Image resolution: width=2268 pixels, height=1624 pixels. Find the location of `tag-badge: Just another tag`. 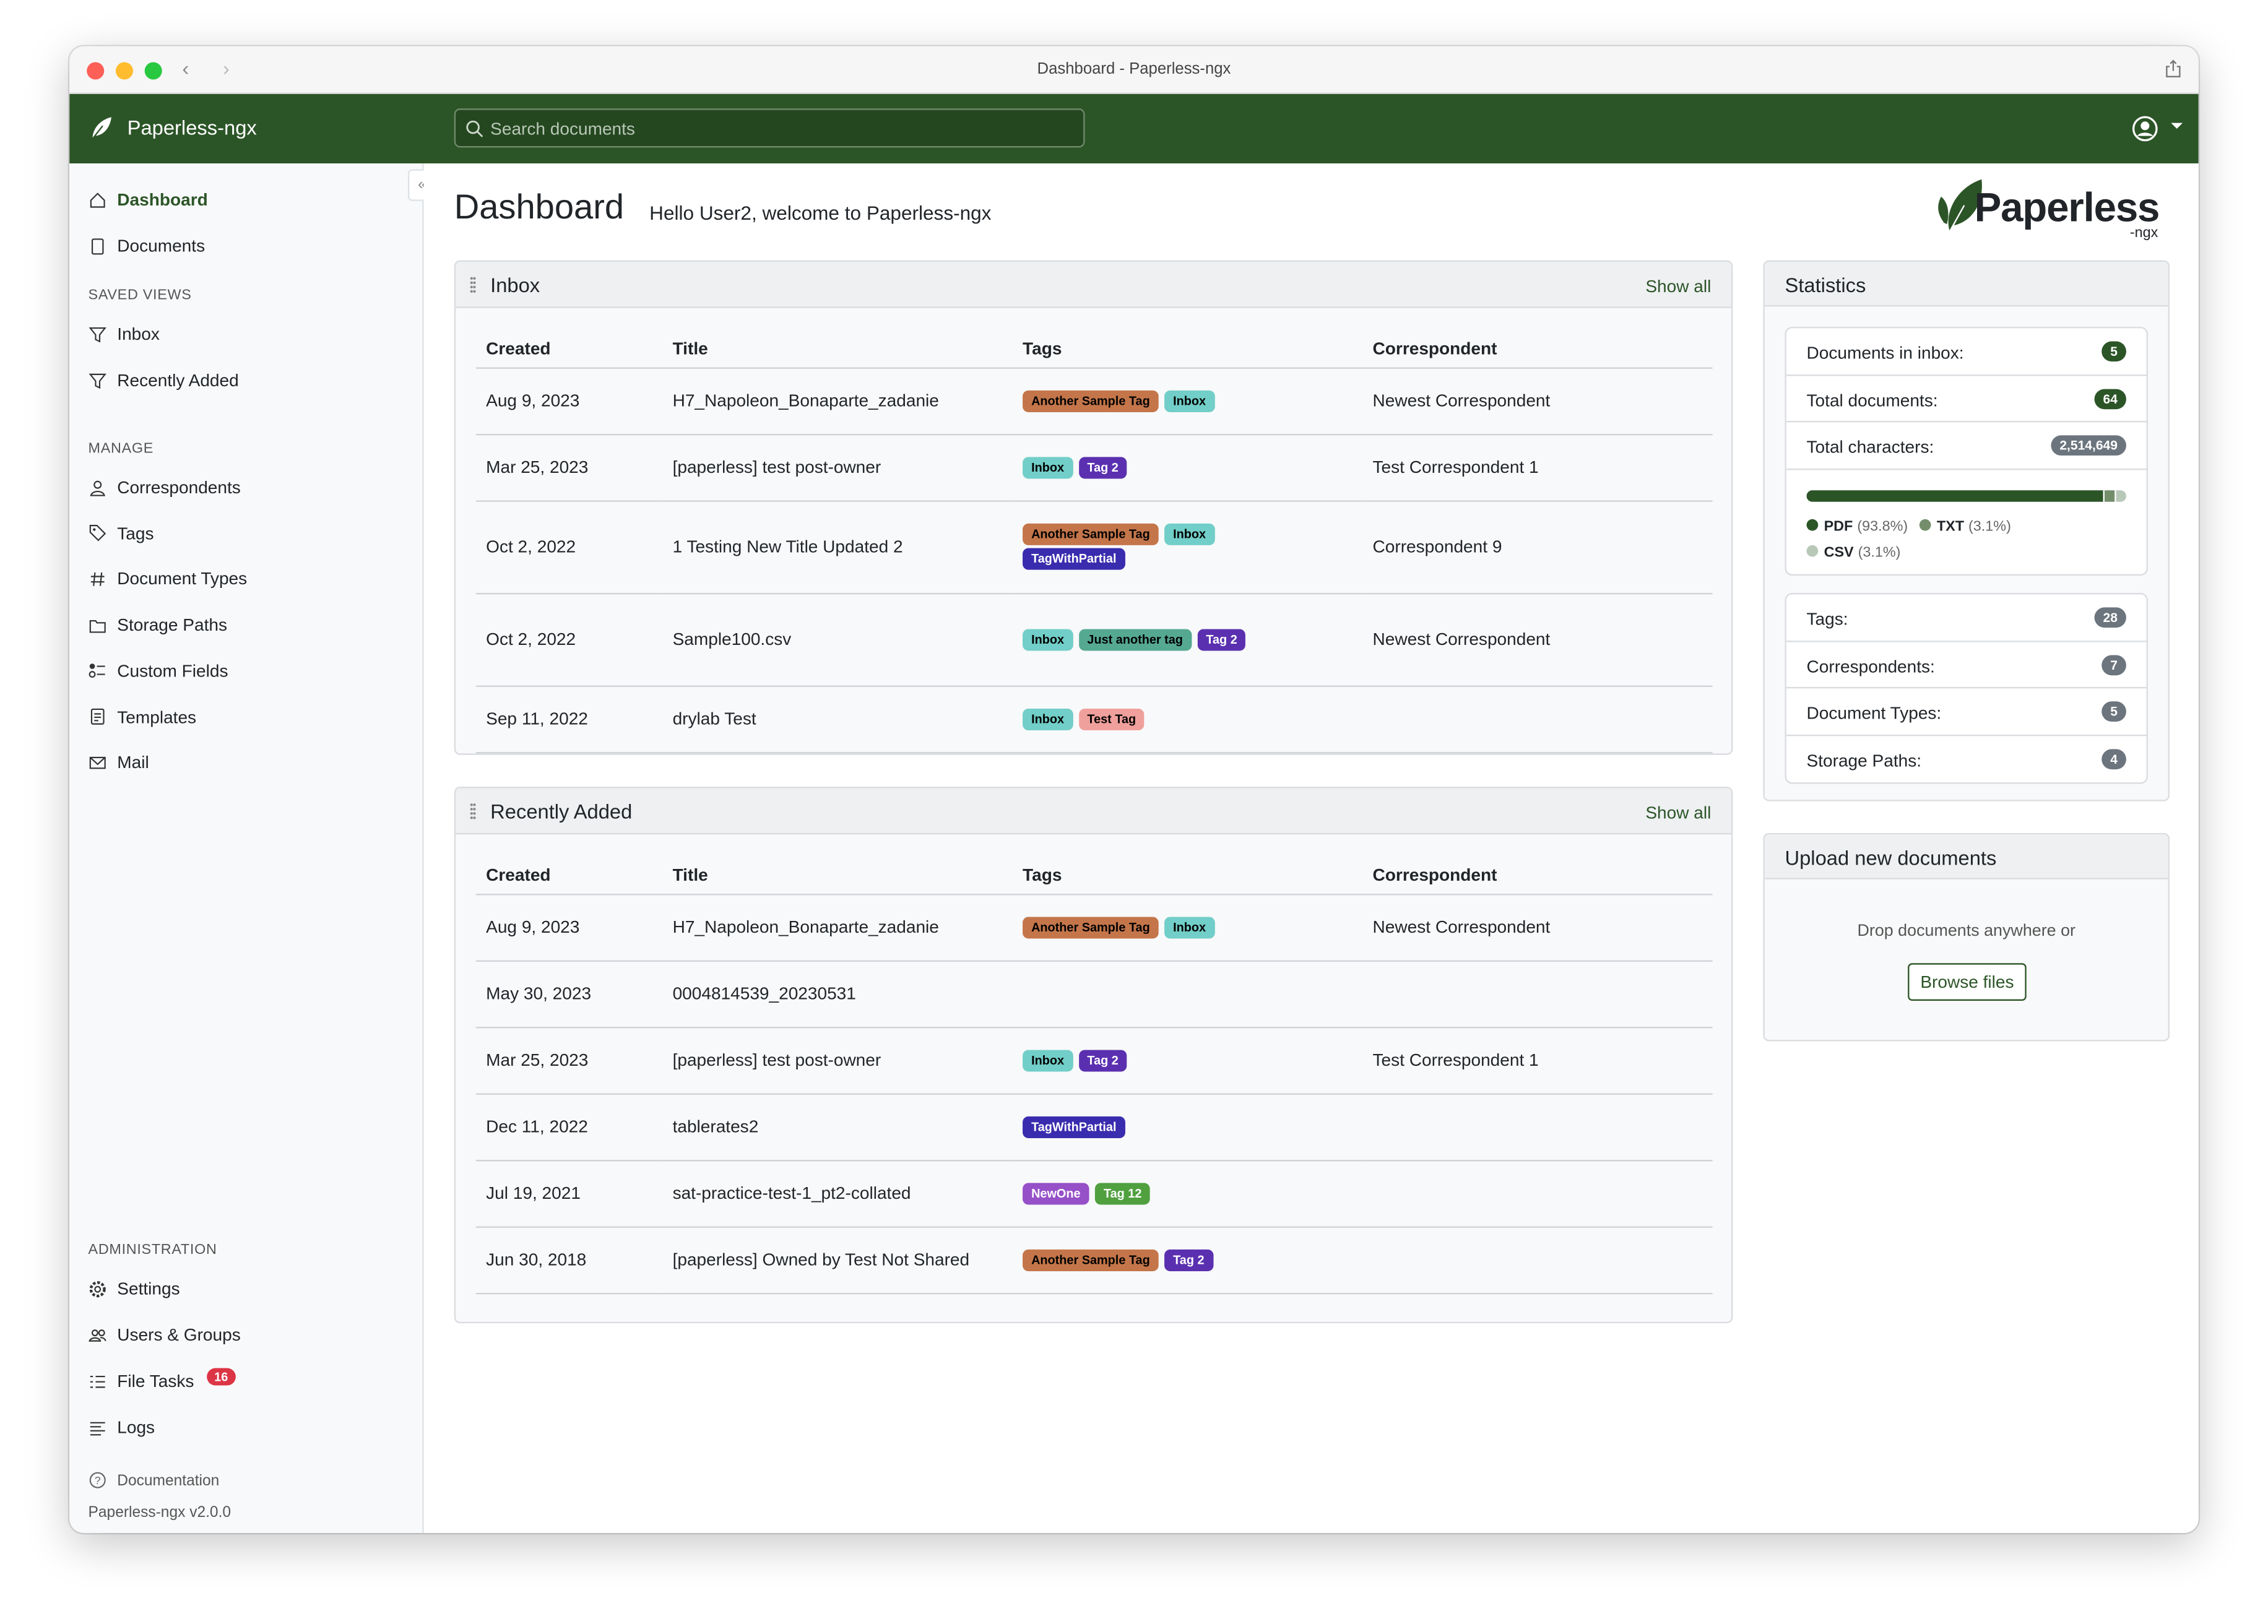

tag-badge: Just another tag is located at coordinates (1135, 639).